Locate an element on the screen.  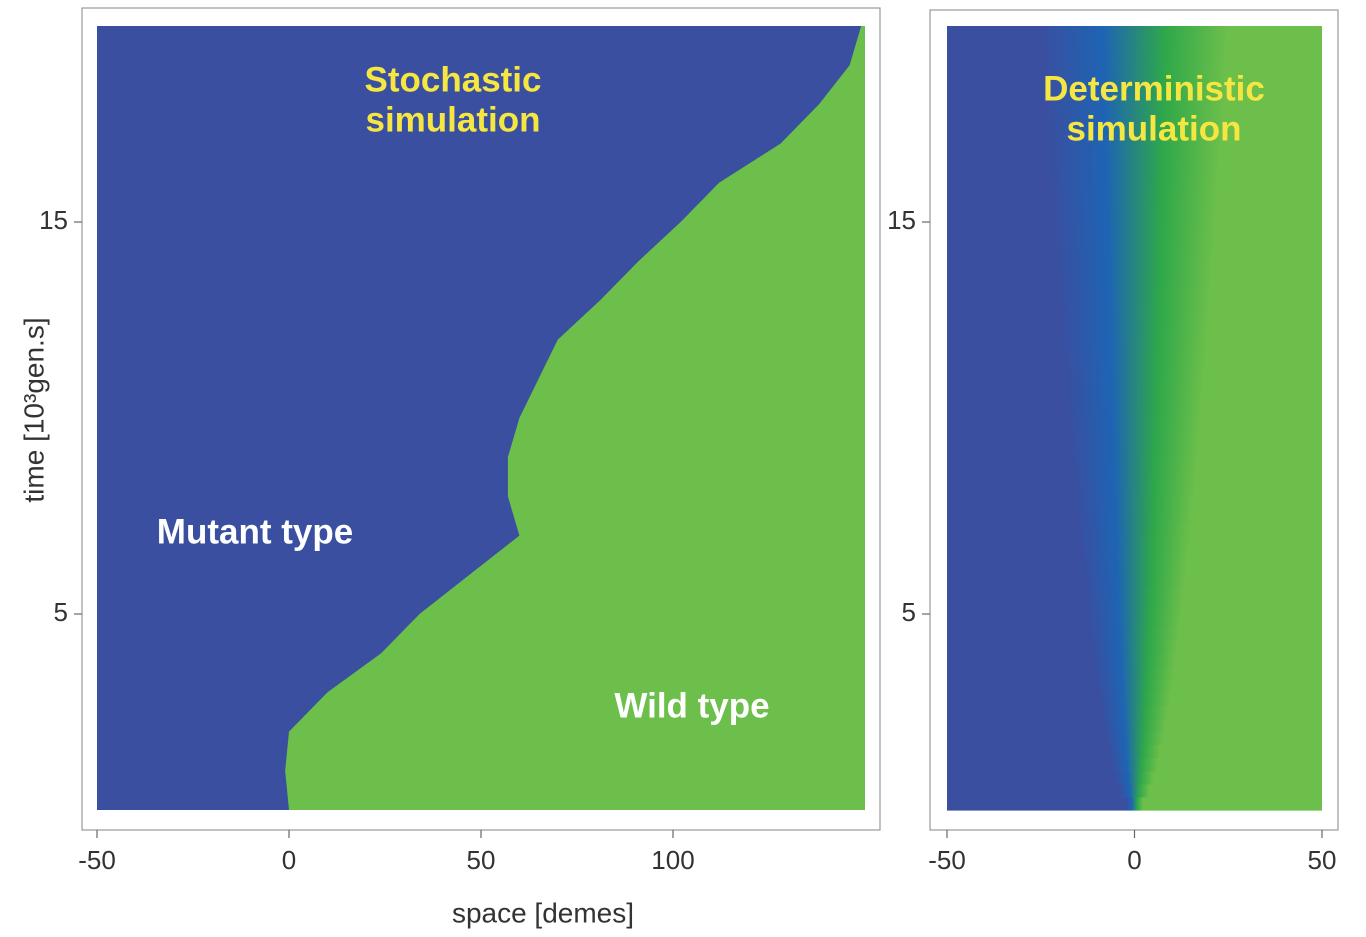
annotation: Wild type is located at coordinates (691, 705).